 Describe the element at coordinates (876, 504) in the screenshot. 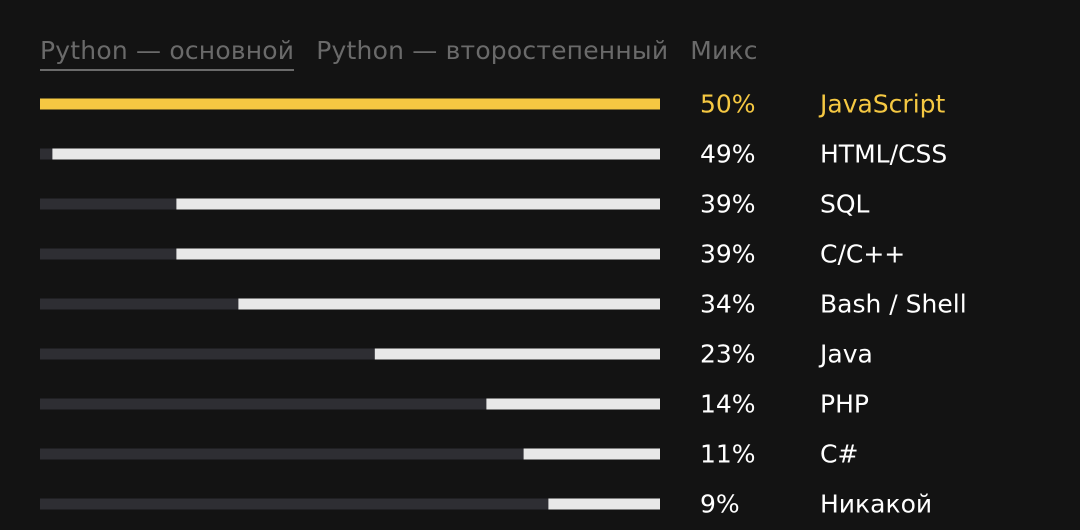

I see `category-label: Никакой` at that location.